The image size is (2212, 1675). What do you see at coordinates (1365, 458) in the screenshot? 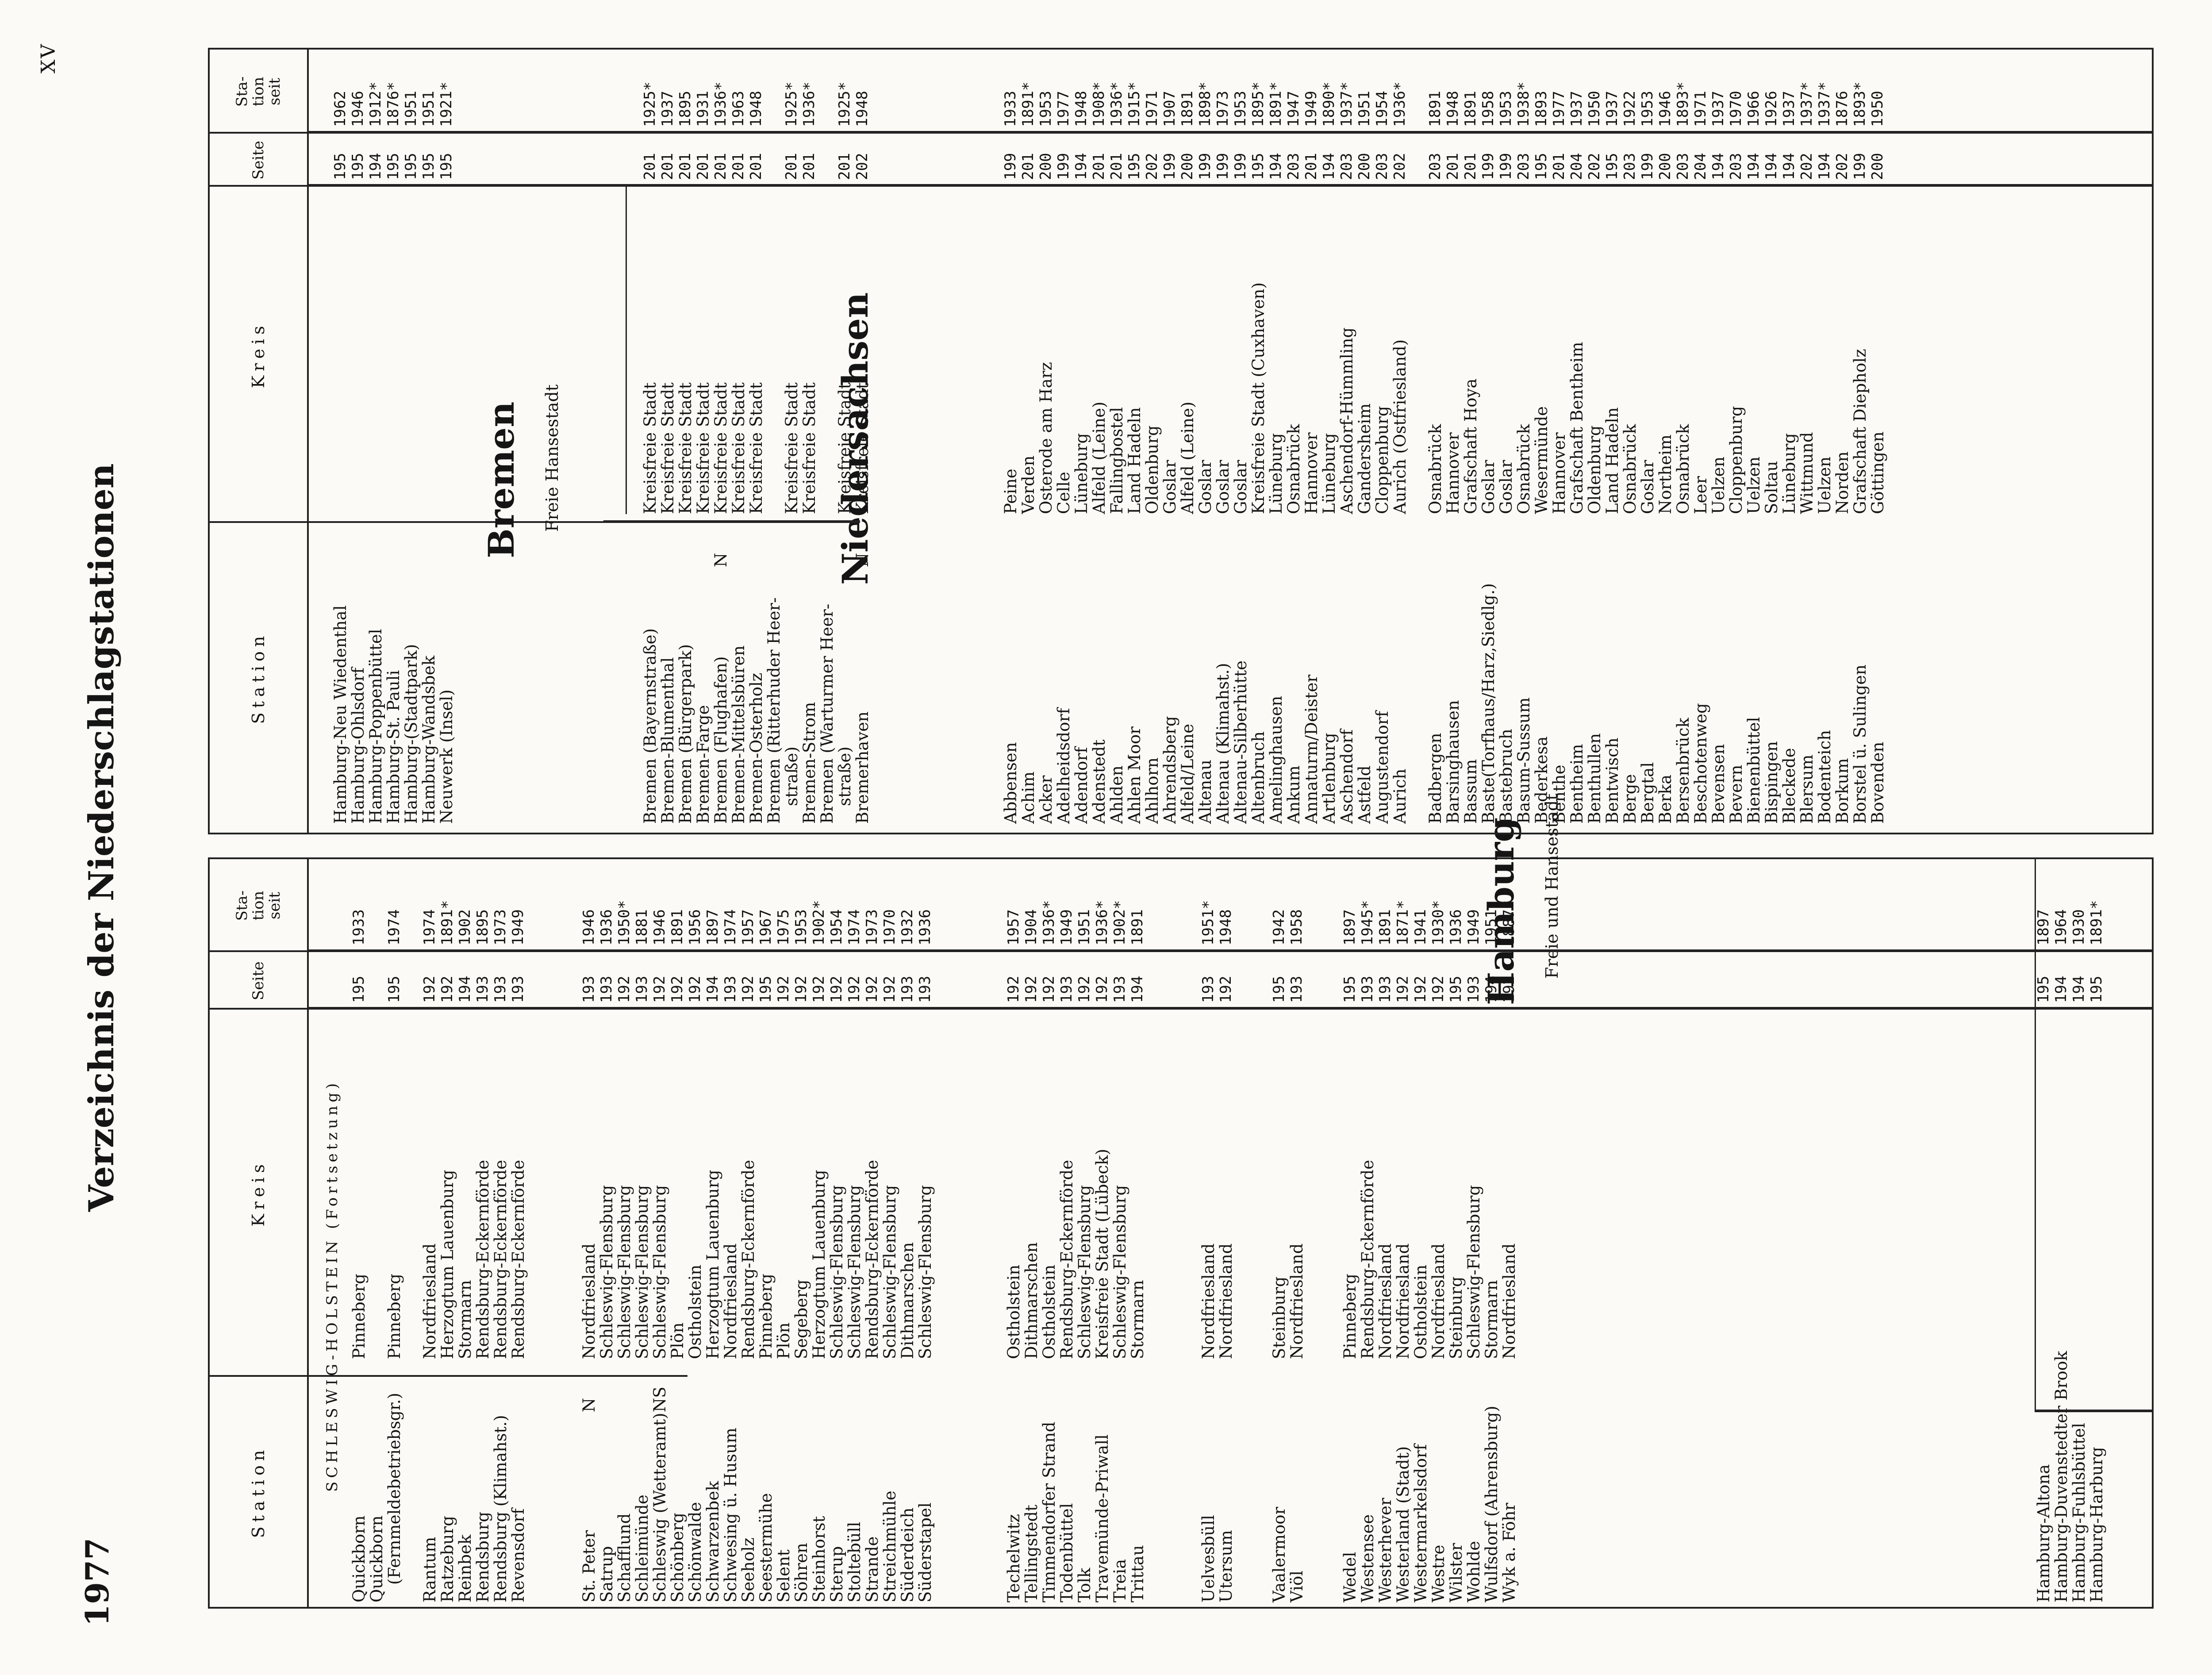
I see `kreis-cell: Gandersheim` at bounding box center [1365, 458].